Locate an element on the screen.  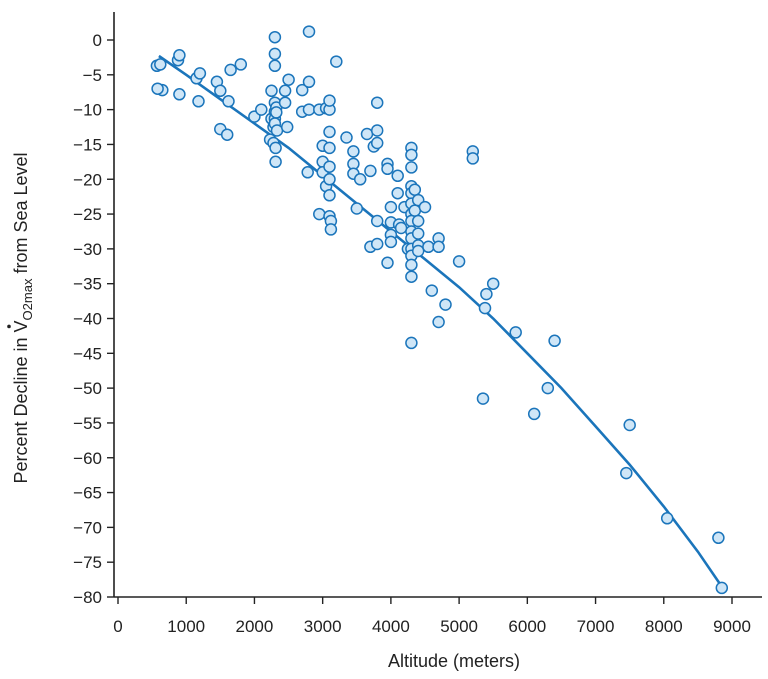
x-tick-label: 3000 is located at coordinates (323, 626).